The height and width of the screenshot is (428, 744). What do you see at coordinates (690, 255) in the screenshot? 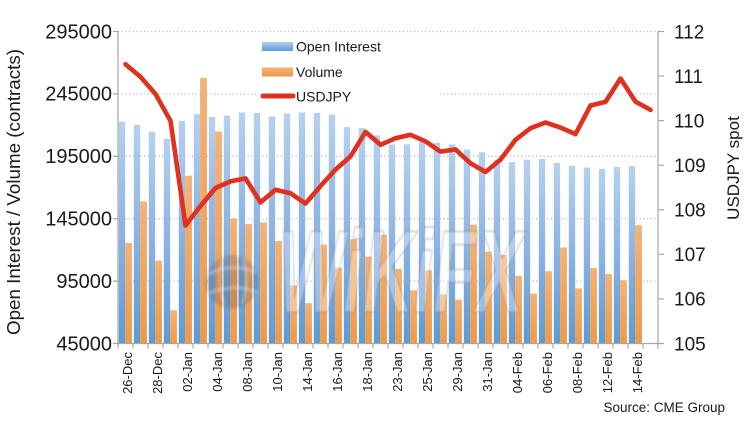
I see `svg-text: 107` at bounding box center [690, 255].